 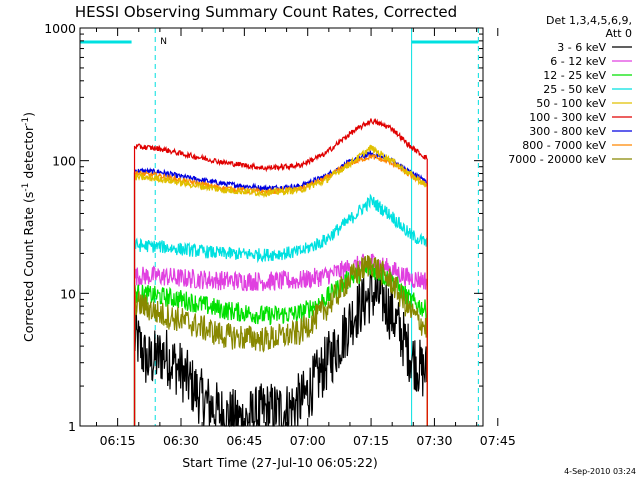 I want to click on y-tick-label: 1000, so click(x=60, y=28).